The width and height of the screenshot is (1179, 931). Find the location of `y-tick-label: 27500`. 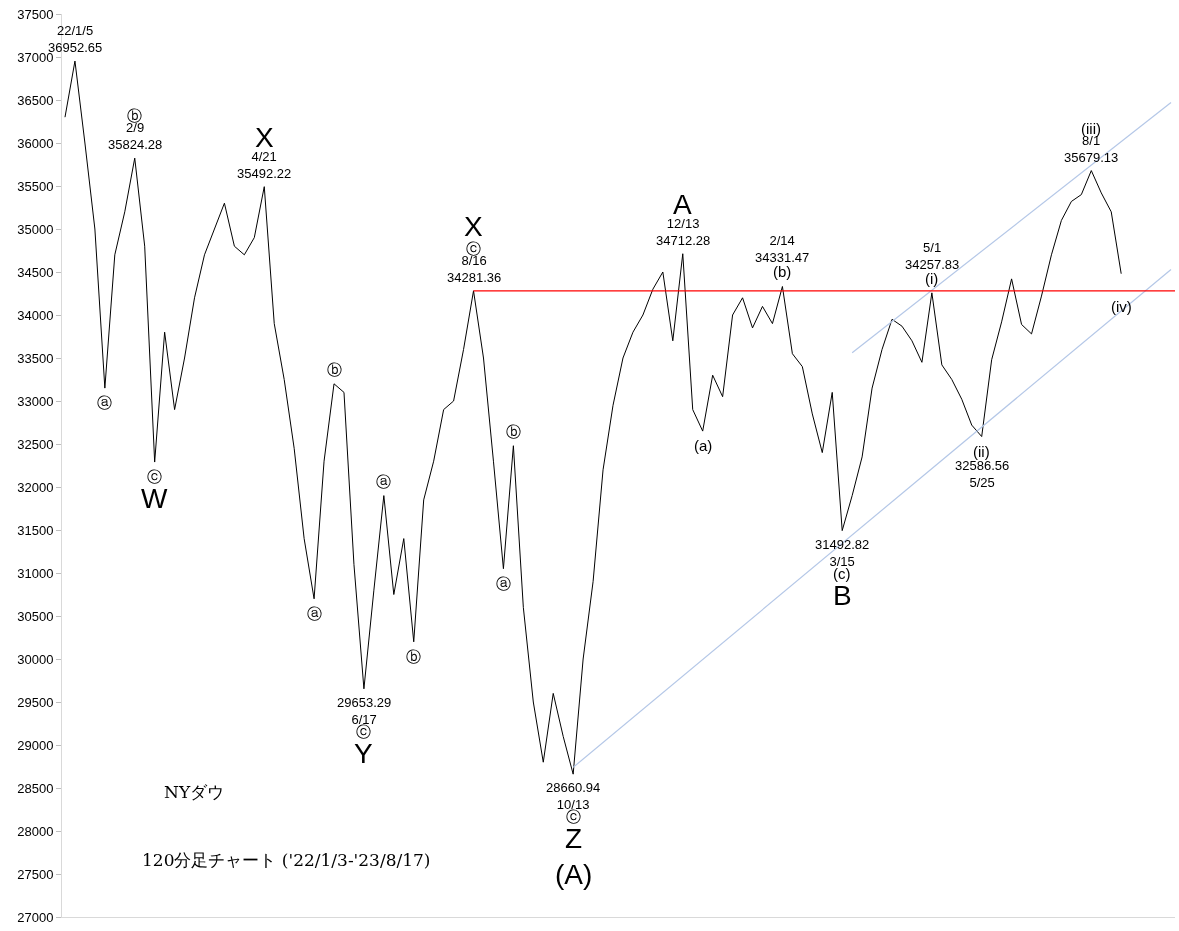

y-tick-label: 27500 is located at coordinates (35, 874).